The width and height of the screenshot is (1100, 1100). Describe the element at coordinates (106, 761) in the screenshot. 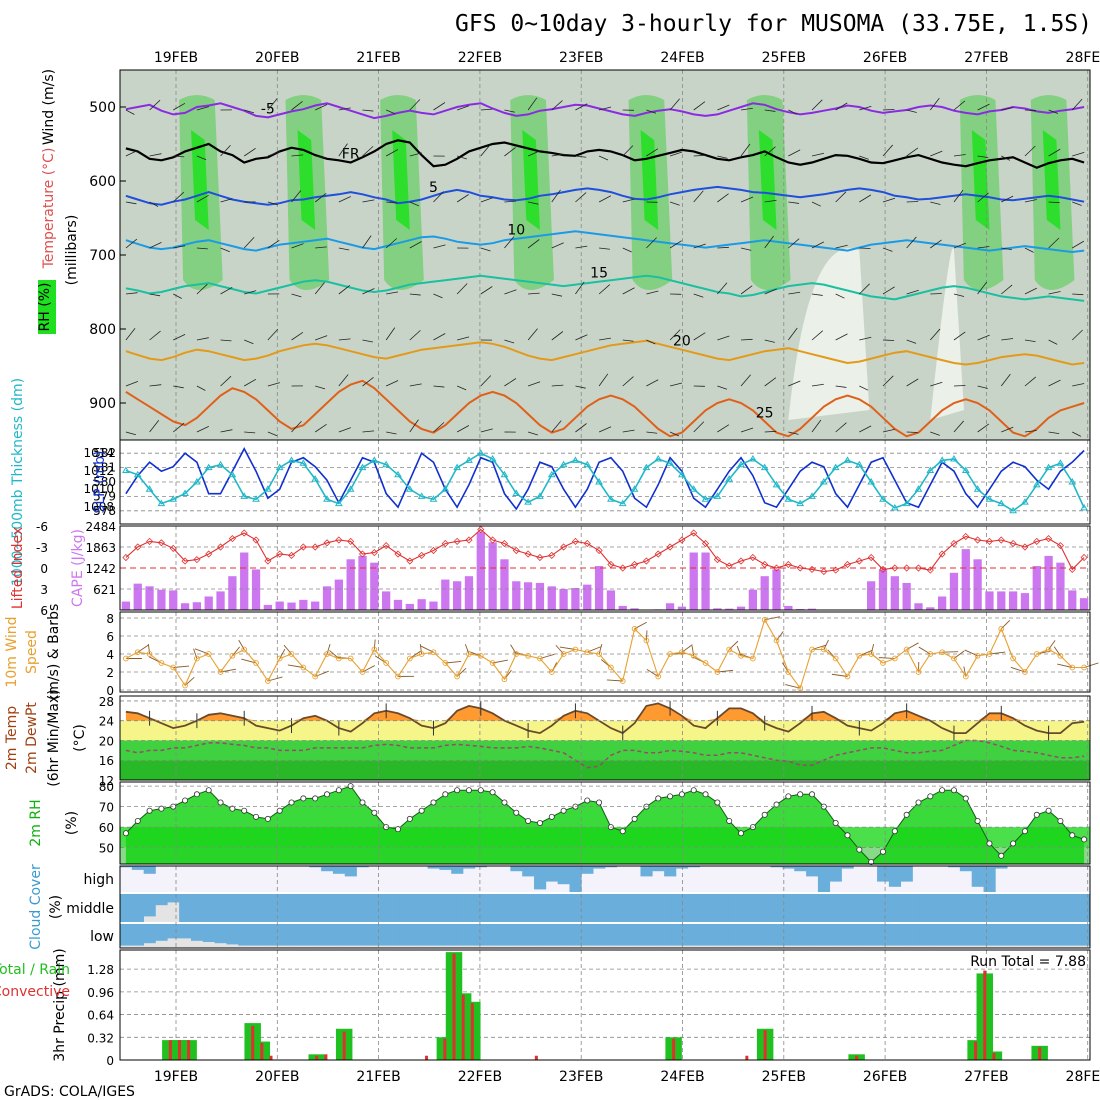

I see `y-tick-label: 16` at that location.